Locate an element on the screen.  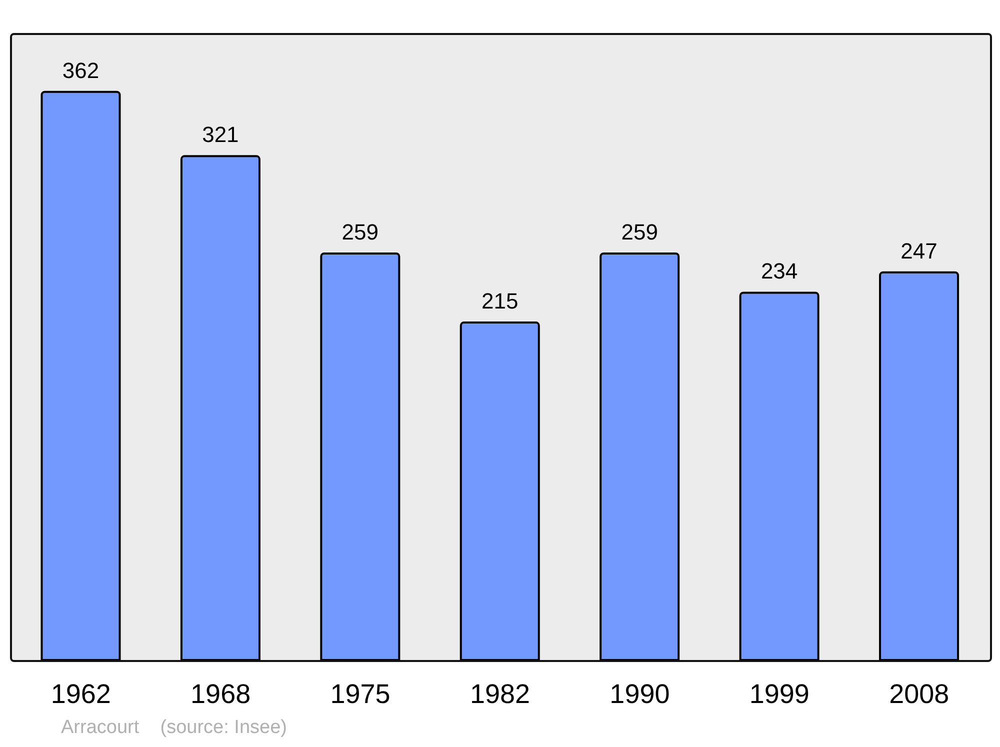
data-label: 234 is located at coordinates (779, 271).